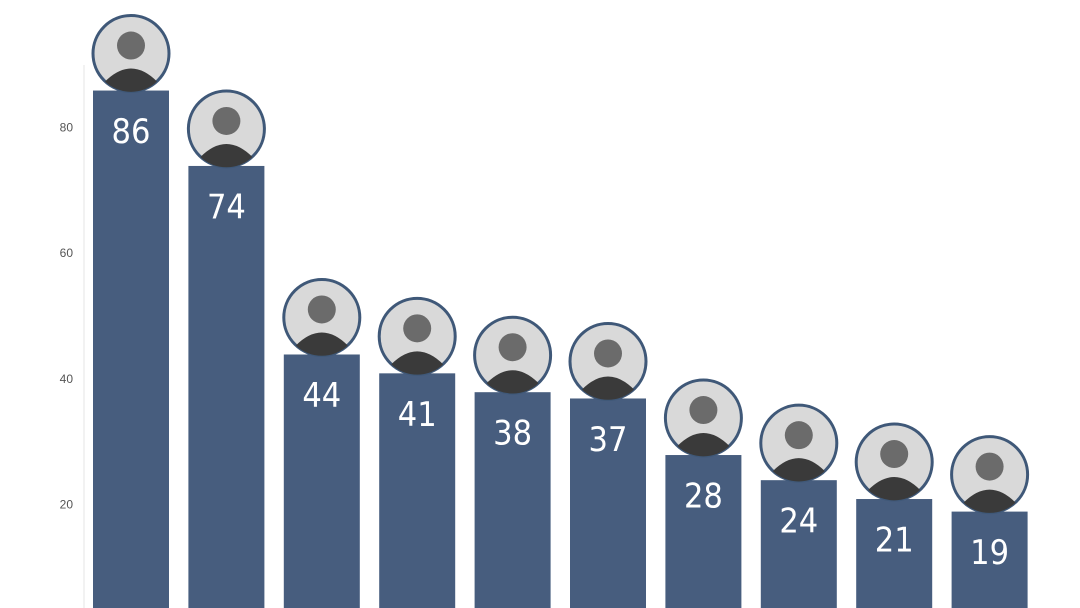 The height and width of the screenshot is (608, 1080). I want to click on y-tick-label: 60, so click(67, 253).